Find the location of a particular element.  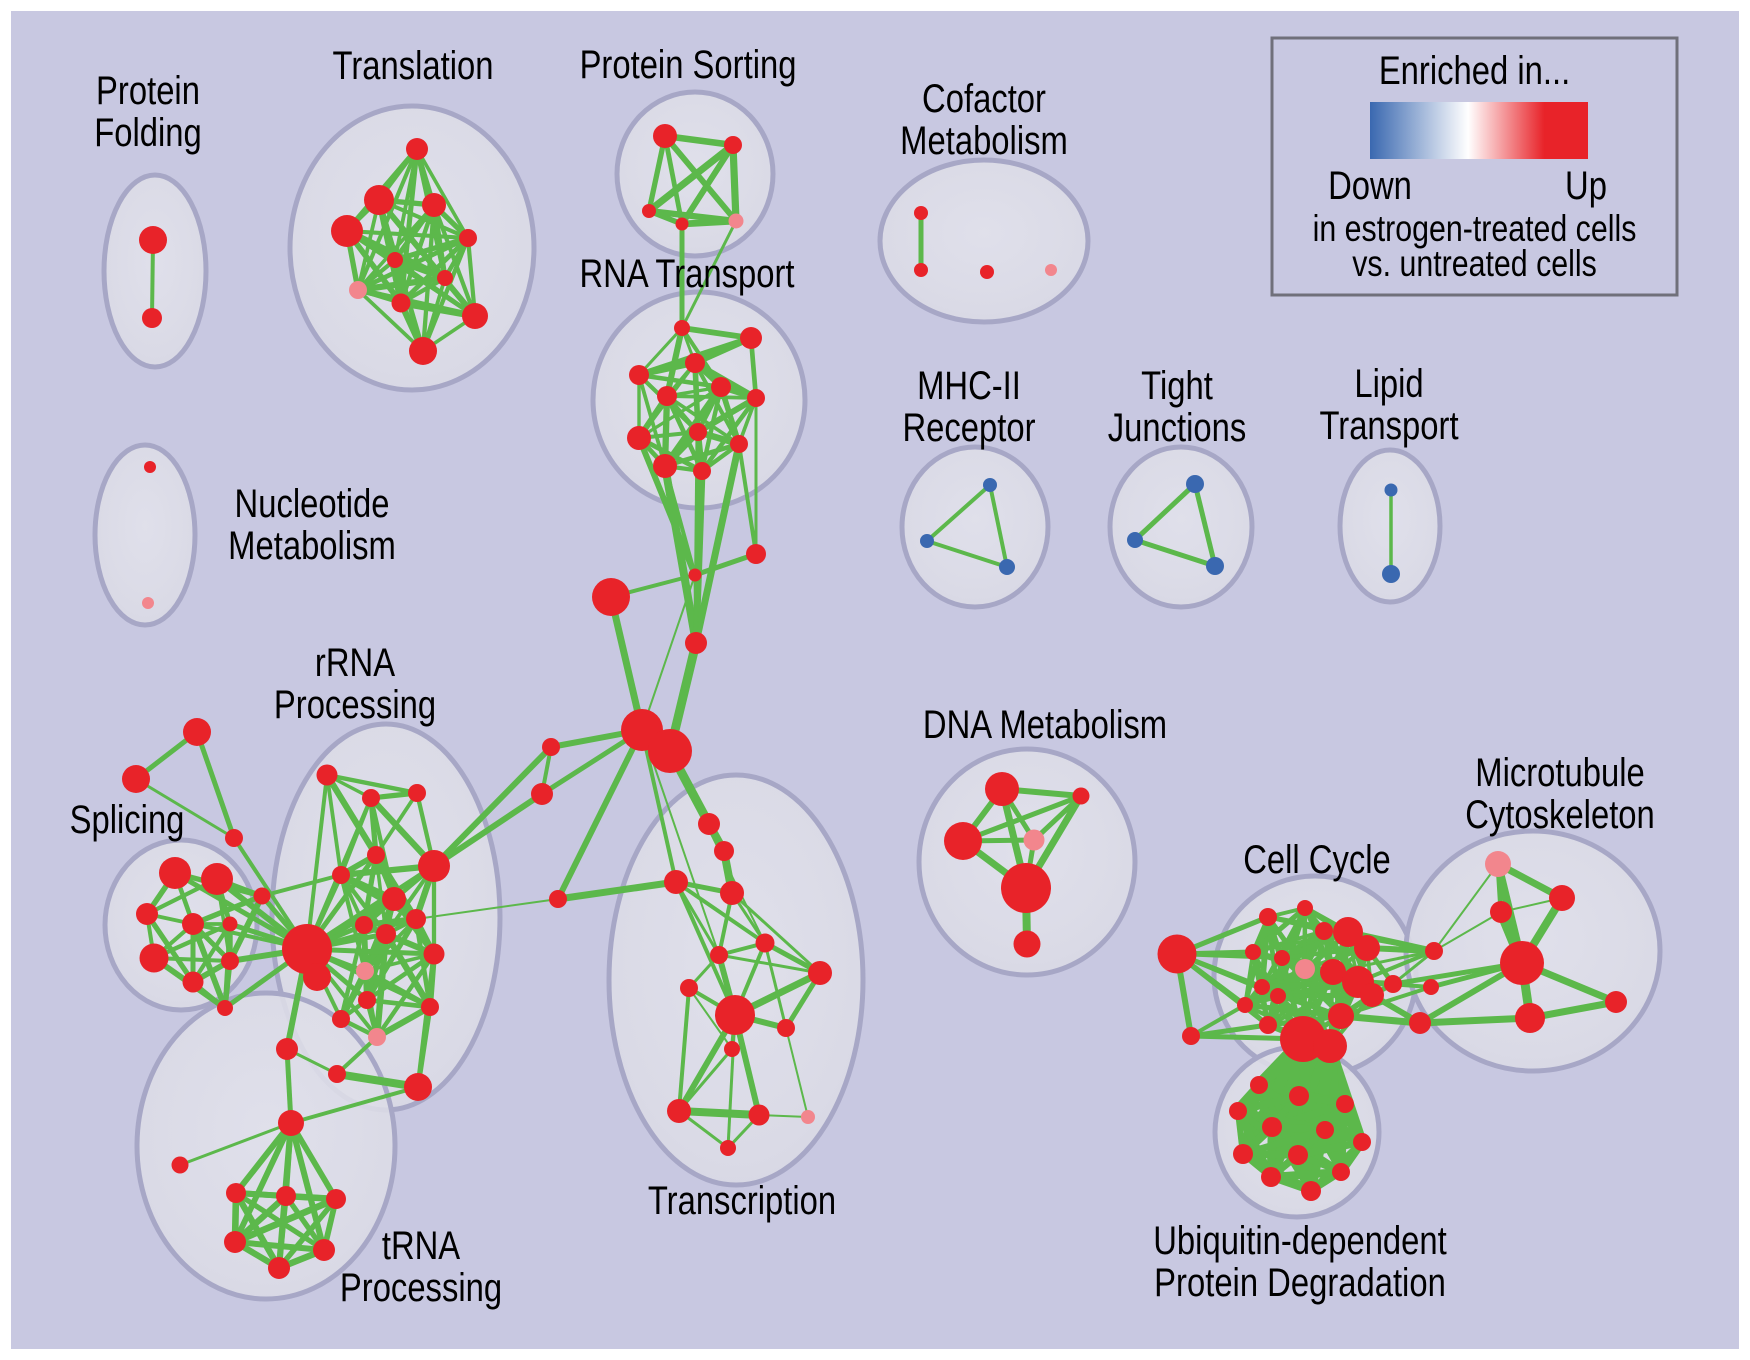

gene-set-node-r10 is located at coordinates (365, 971).